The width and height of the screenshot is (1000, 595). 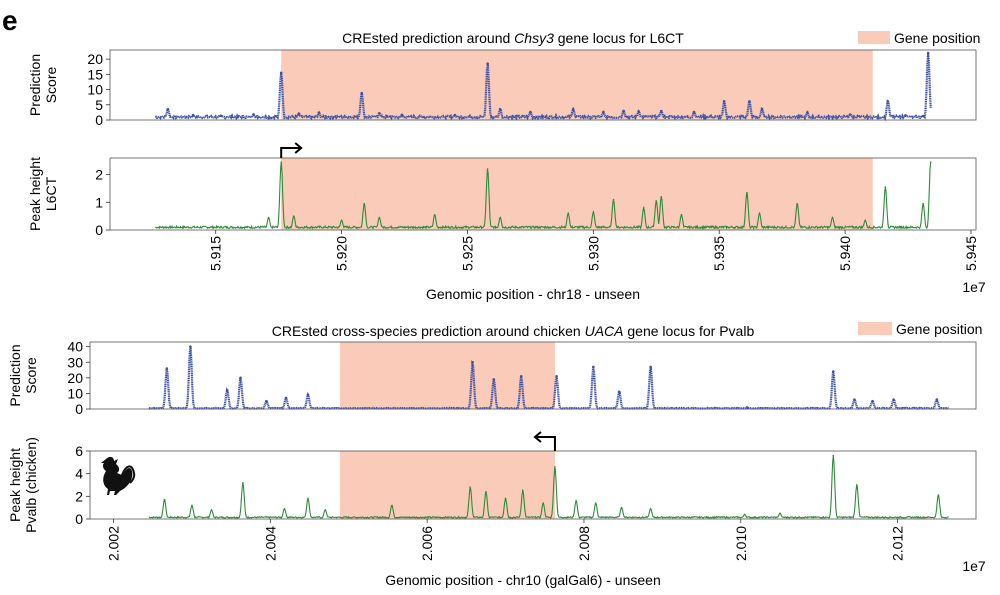 I want to click on y-tick-label: 2, so click(x=99, y=175).